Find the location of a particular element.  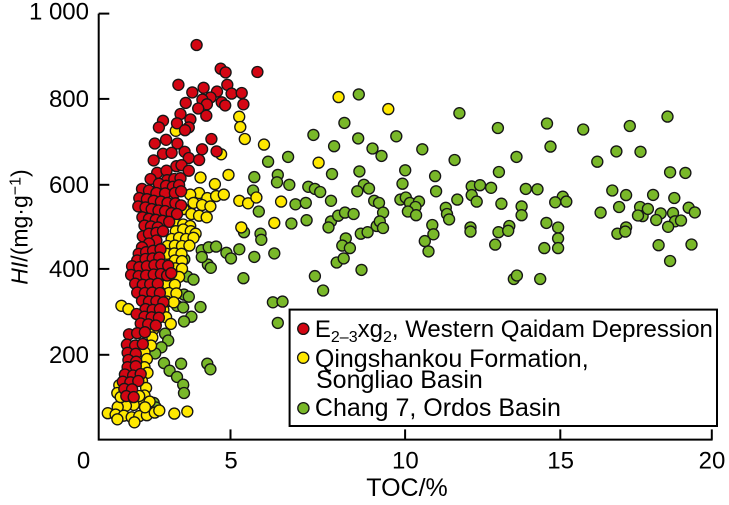

svg-text: Qingshankou Formation, is located at coordinates (452, 359).